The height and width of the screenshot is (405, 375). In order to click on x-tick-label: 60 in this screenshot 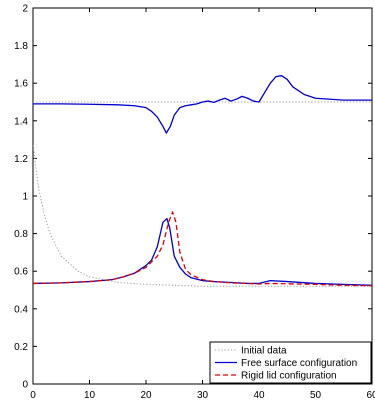, I will do `click(370, 395)`.